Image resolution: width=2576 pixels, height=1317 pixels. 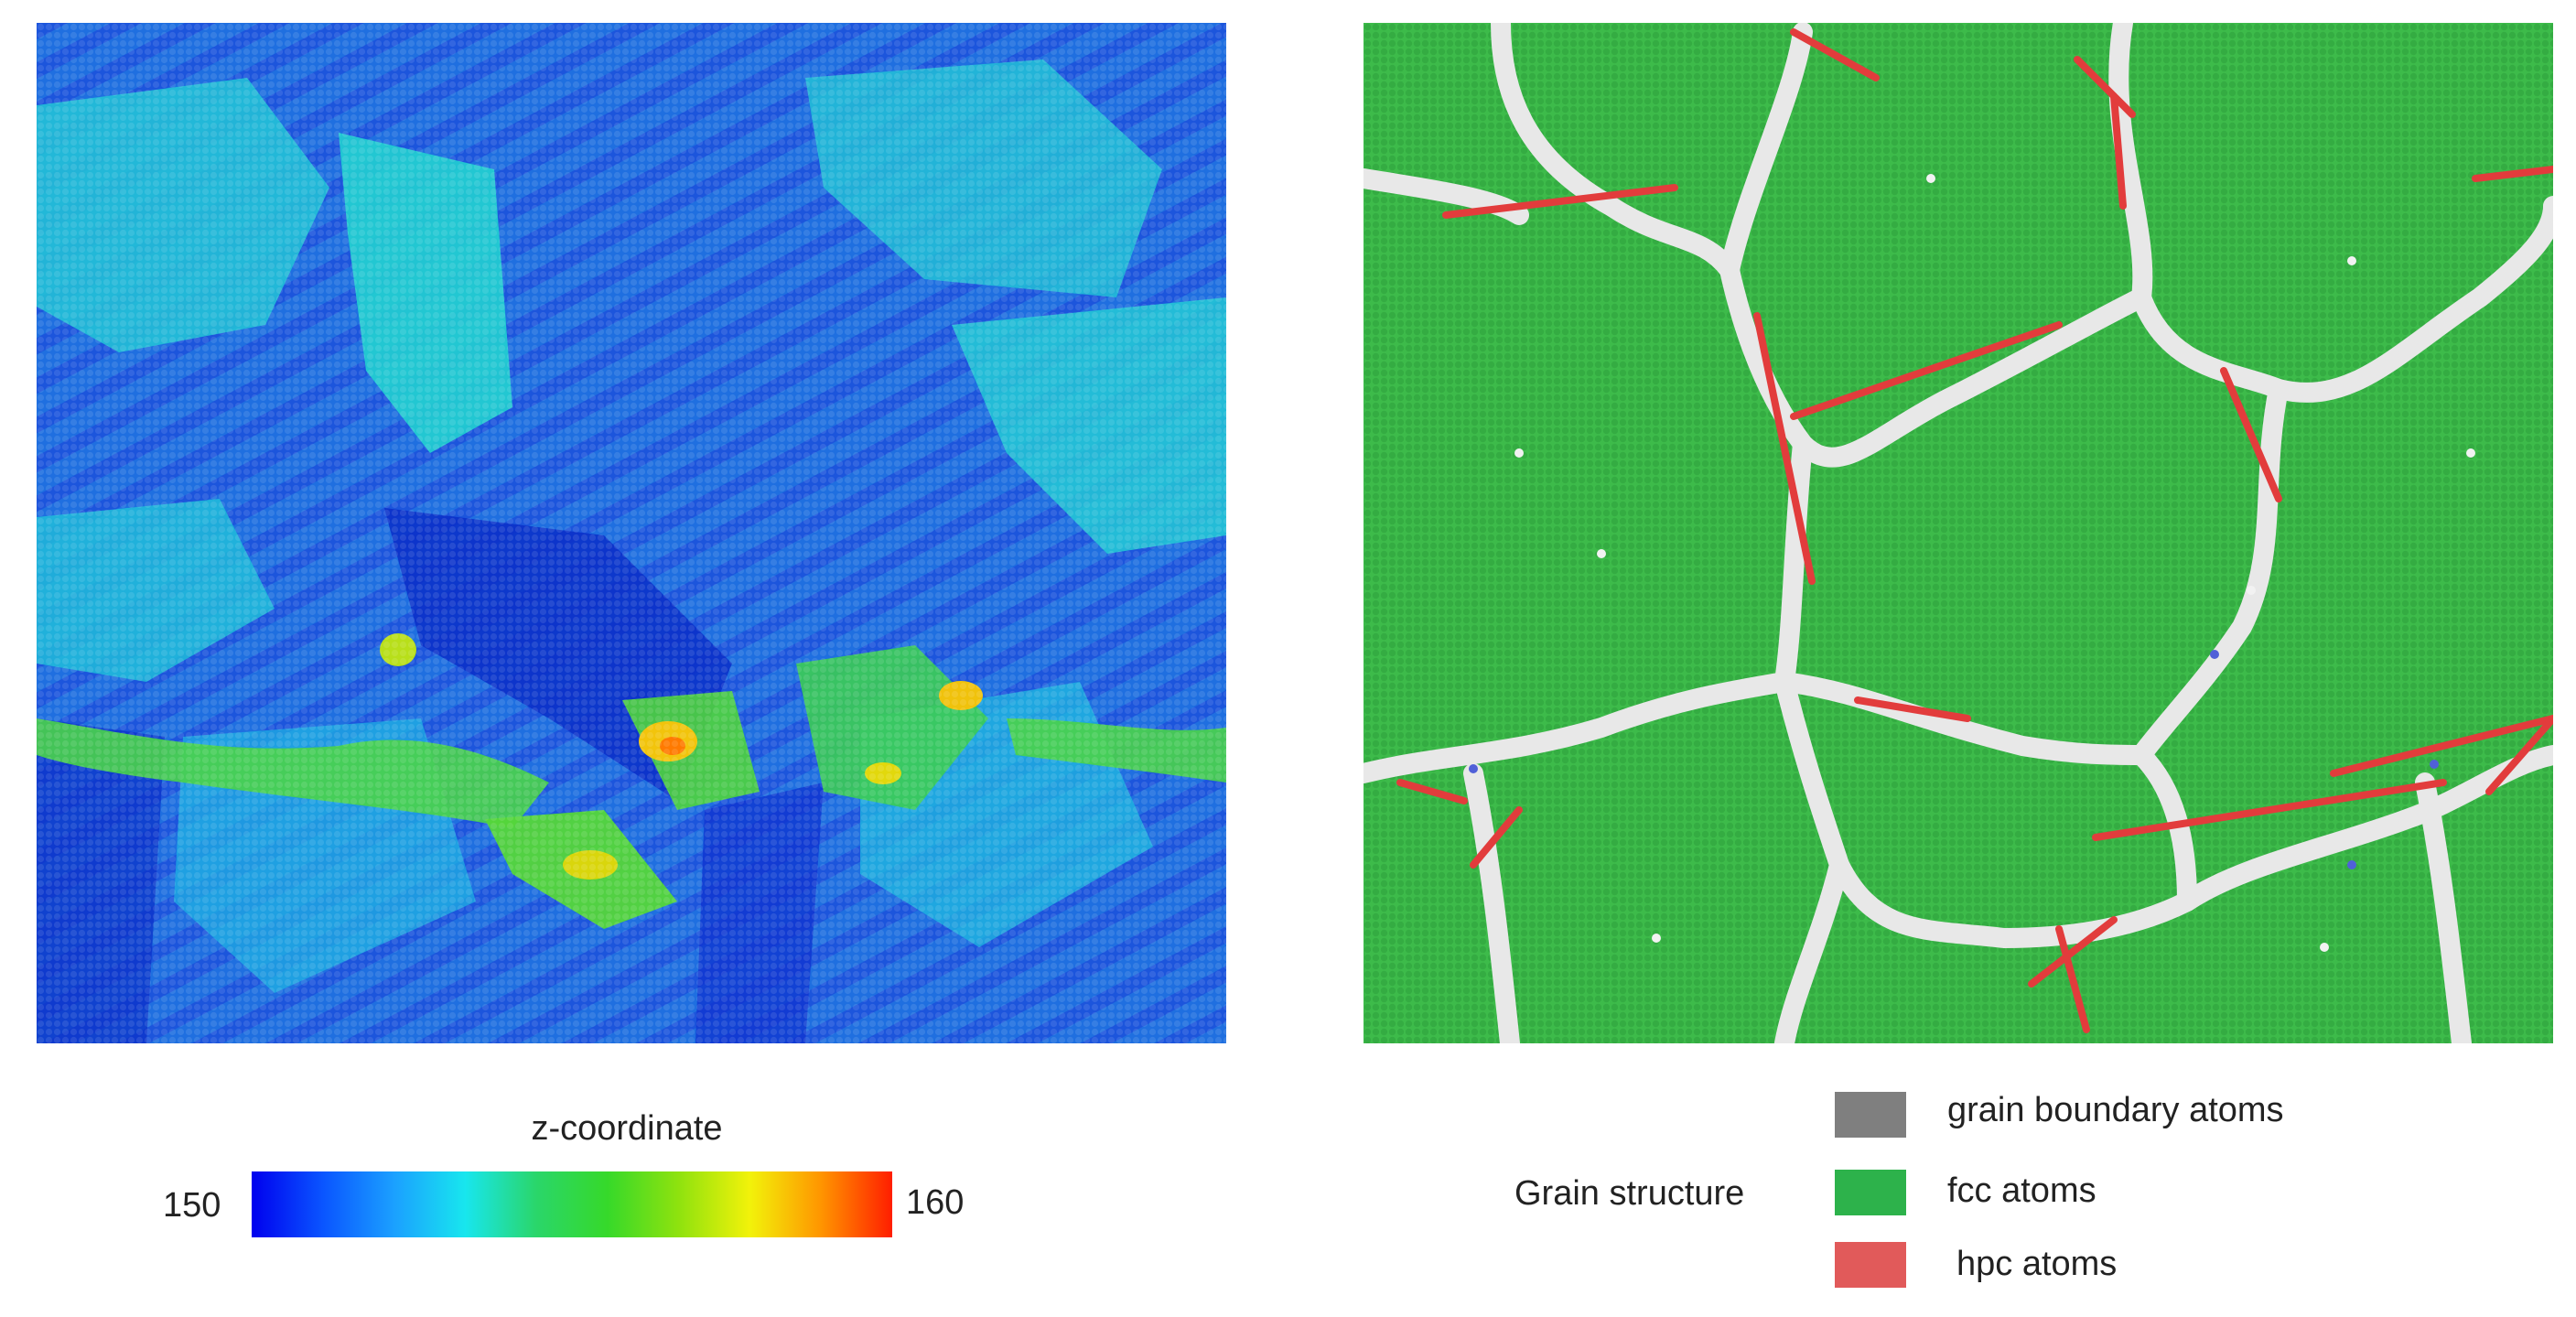 I want to click on colorbar-max-label: 160, so click(x=935, y=1202).